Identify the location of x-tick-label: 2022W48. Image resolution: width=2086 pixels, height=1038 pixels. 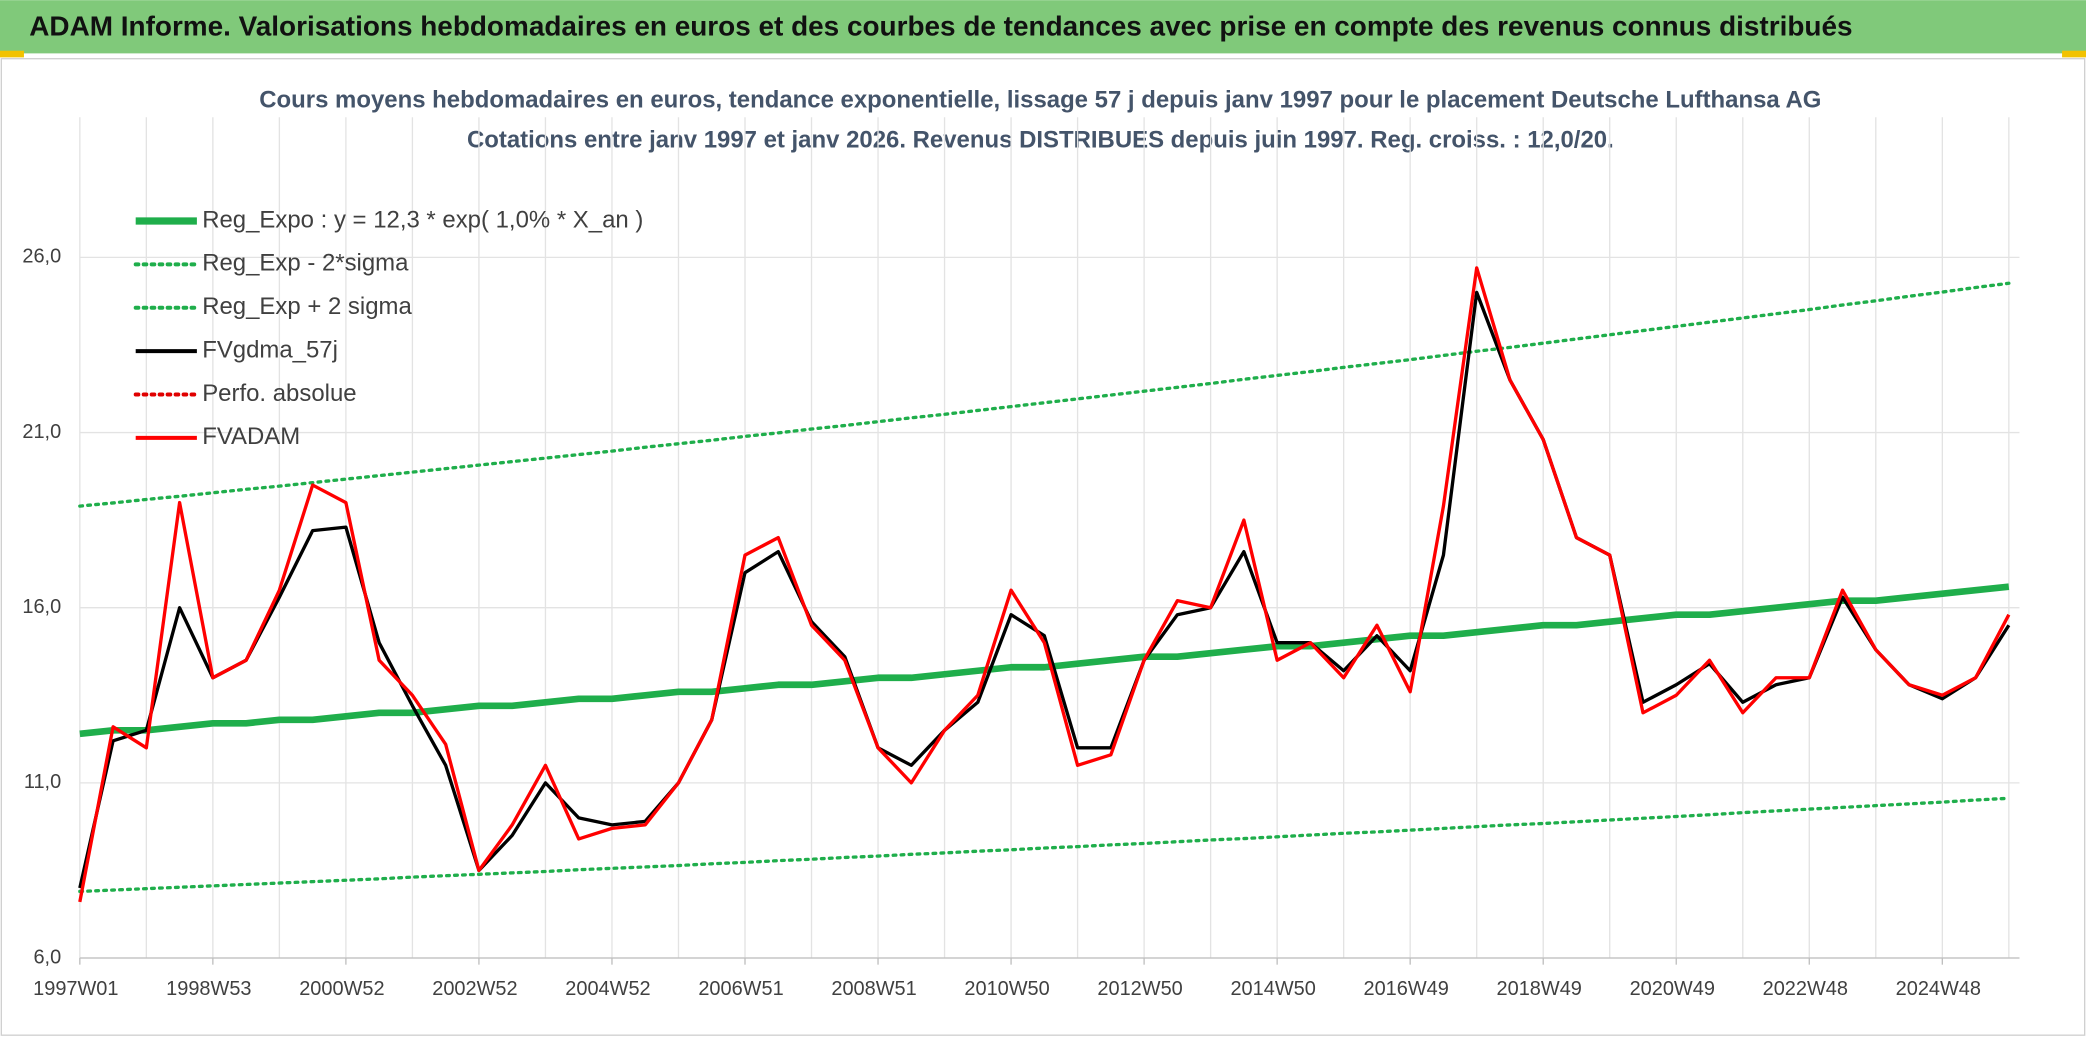
(1805, 989).